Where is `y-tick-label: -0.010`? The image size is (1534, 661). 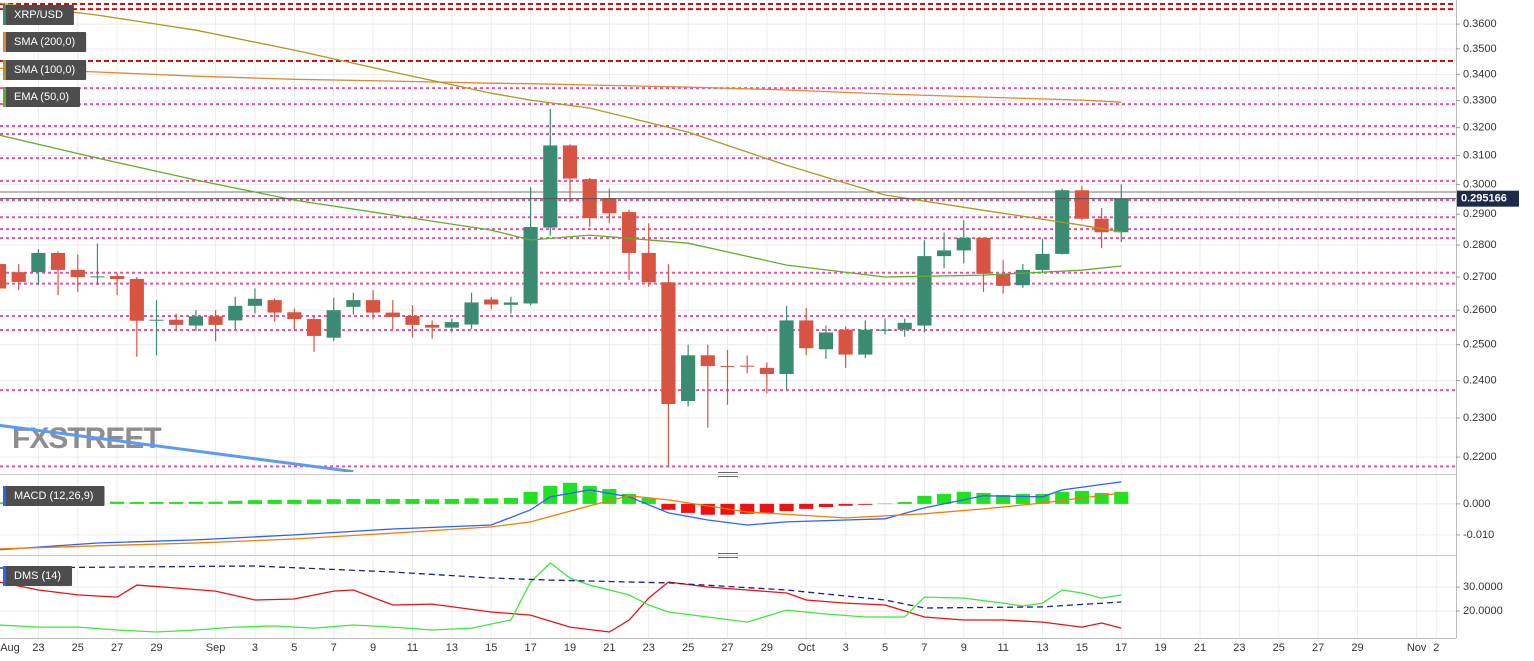
y-tick-label: -0.010 is located at coordinates (1478, 535).